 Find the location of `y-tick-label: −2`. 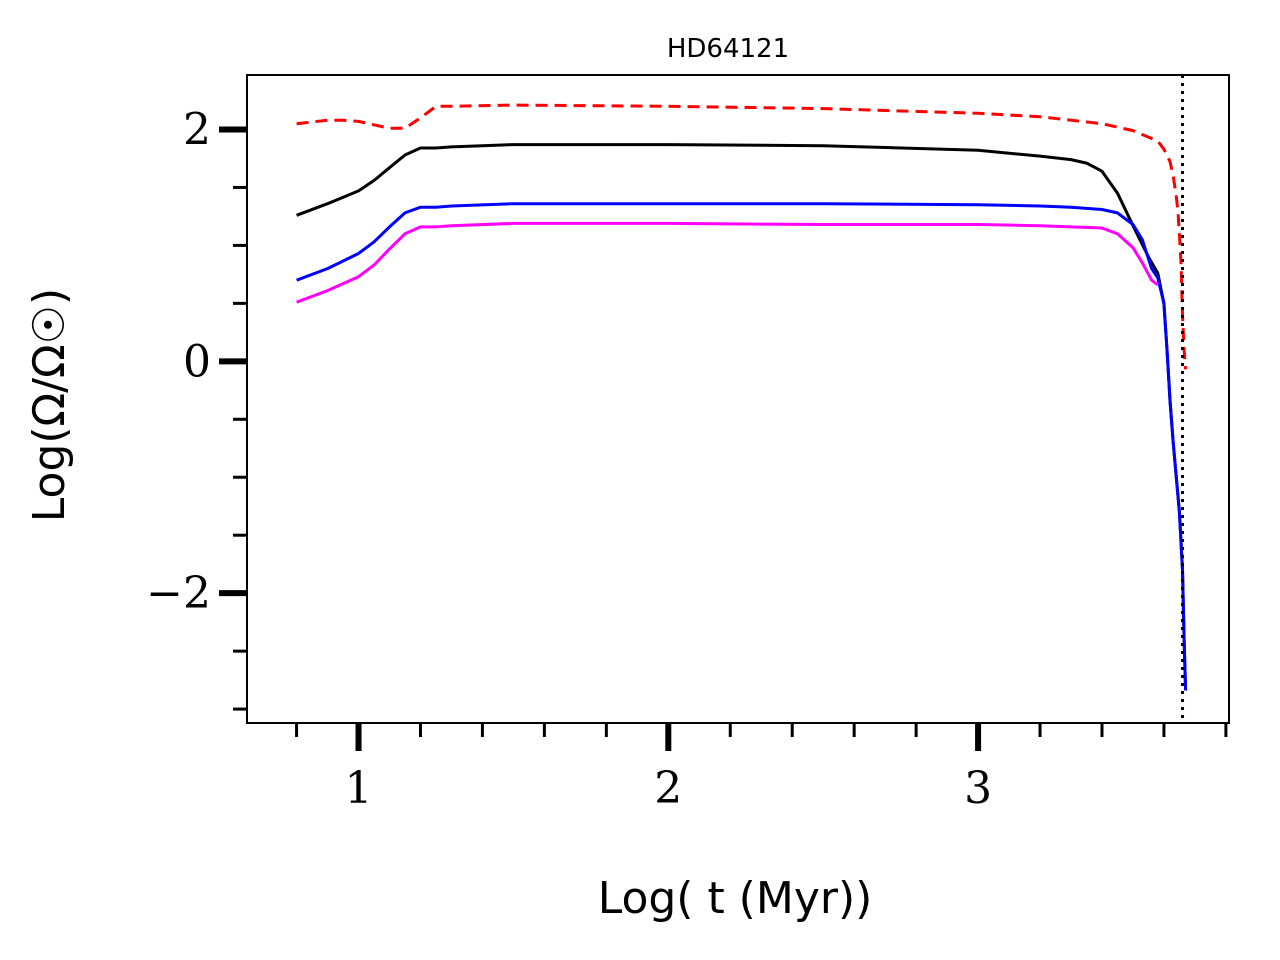

y-tick-label: −2 is located at coordinates (178, 593).